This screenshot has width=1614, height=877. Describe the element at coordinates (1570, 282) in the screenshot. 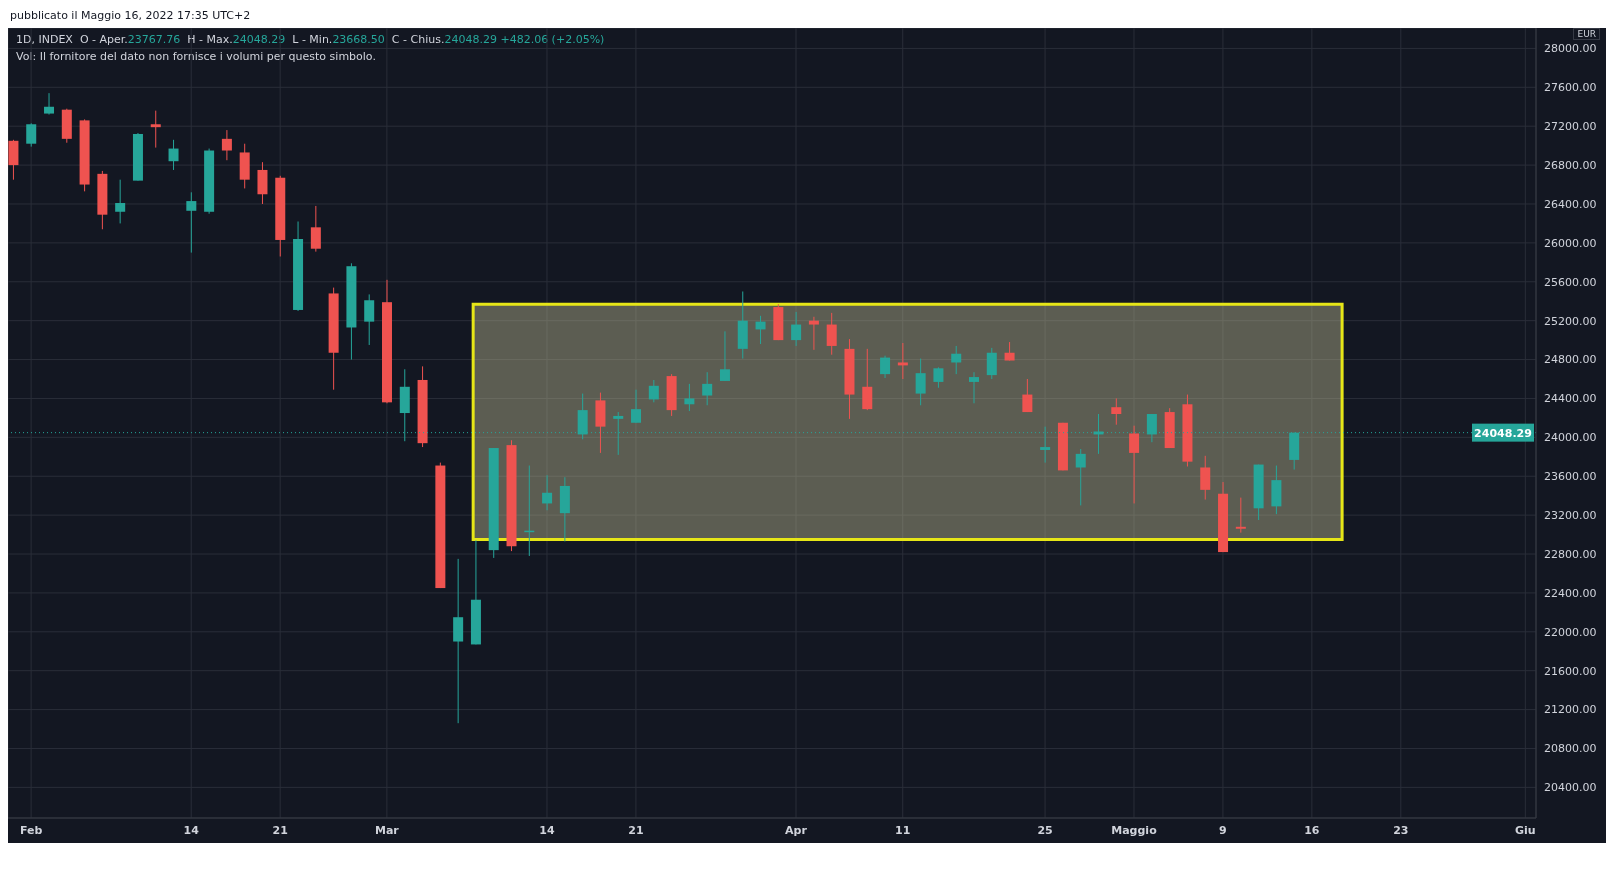

I see `y-tick-label: 25600.00` at that location.